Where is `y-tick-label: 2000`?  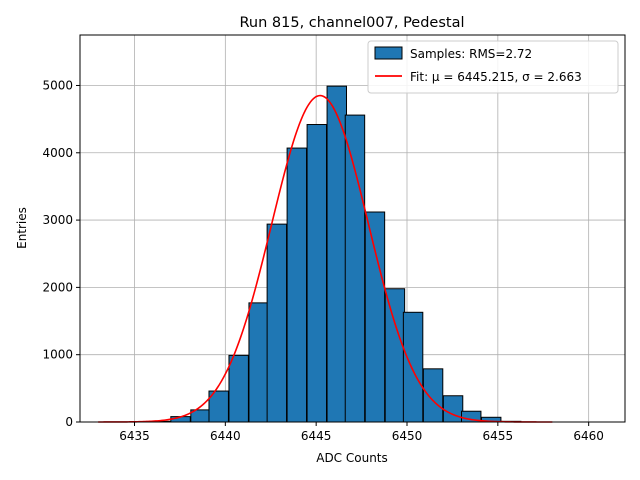 y-tick-label: 2000 is located at coordinates (57, 287).